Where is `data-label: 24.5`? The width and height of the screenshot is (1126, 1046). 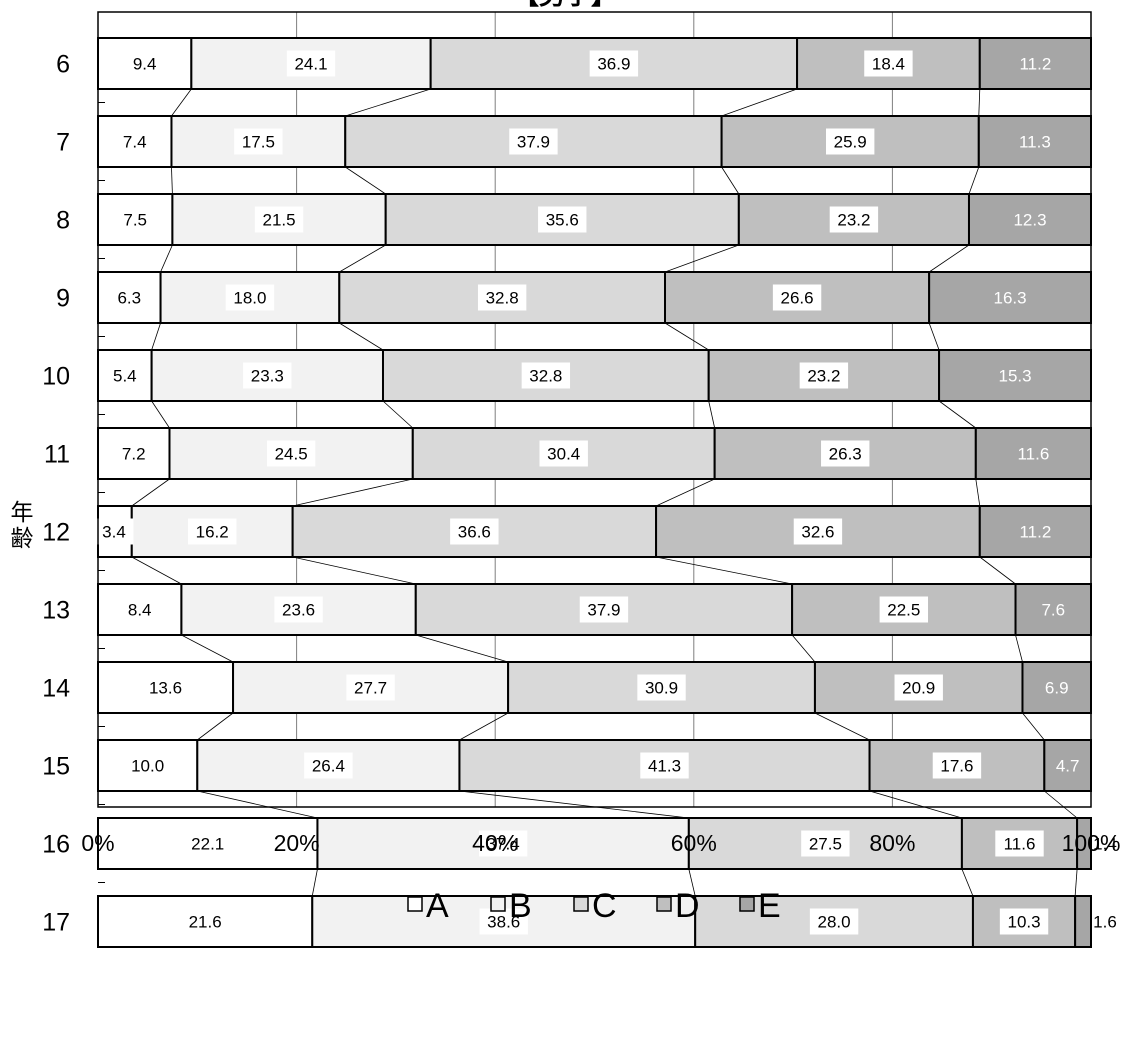 data-label: 24.5 is located at coordinates (291, 454).